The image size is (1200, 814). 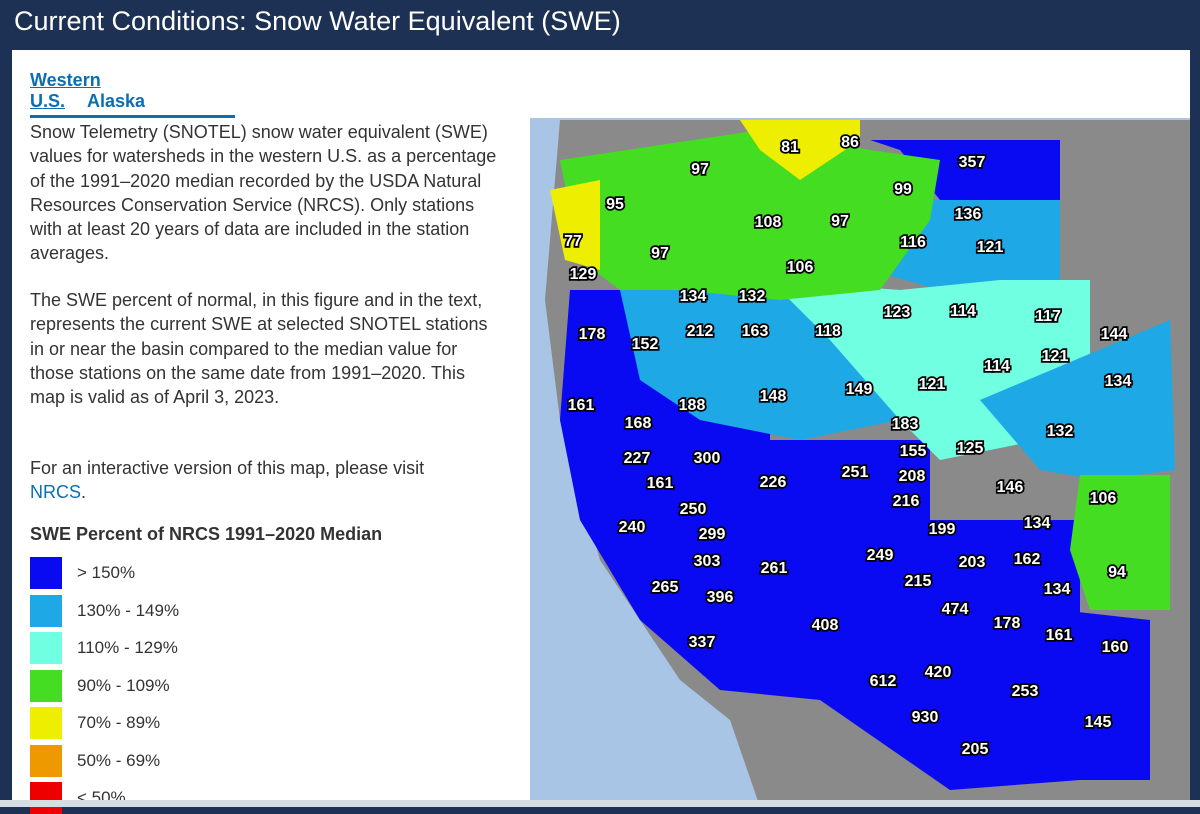 I want to click on tabs: Western U.S. Alaska, so click(x=132, y=94).